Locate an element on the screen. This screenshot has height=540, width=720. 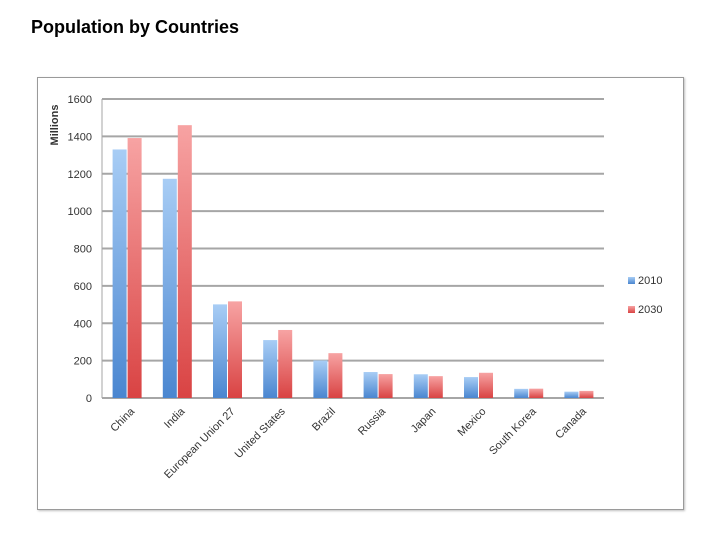
x-tick-label: United States is located at coordinates (261, 433).